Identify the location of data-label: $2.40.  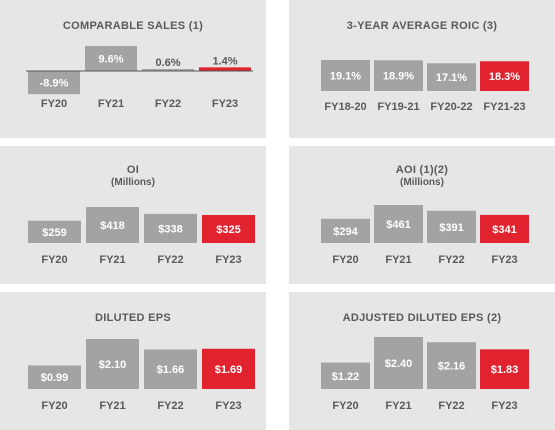
(399, 364).